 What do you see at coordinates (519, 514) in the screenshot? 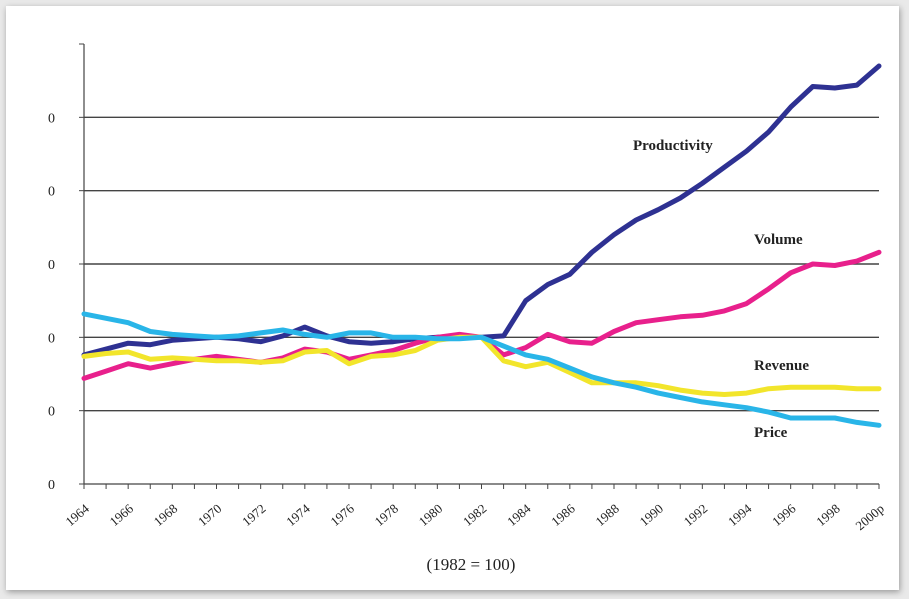
I see `x-tick-label: 1984` at bounding box center [519, 514].